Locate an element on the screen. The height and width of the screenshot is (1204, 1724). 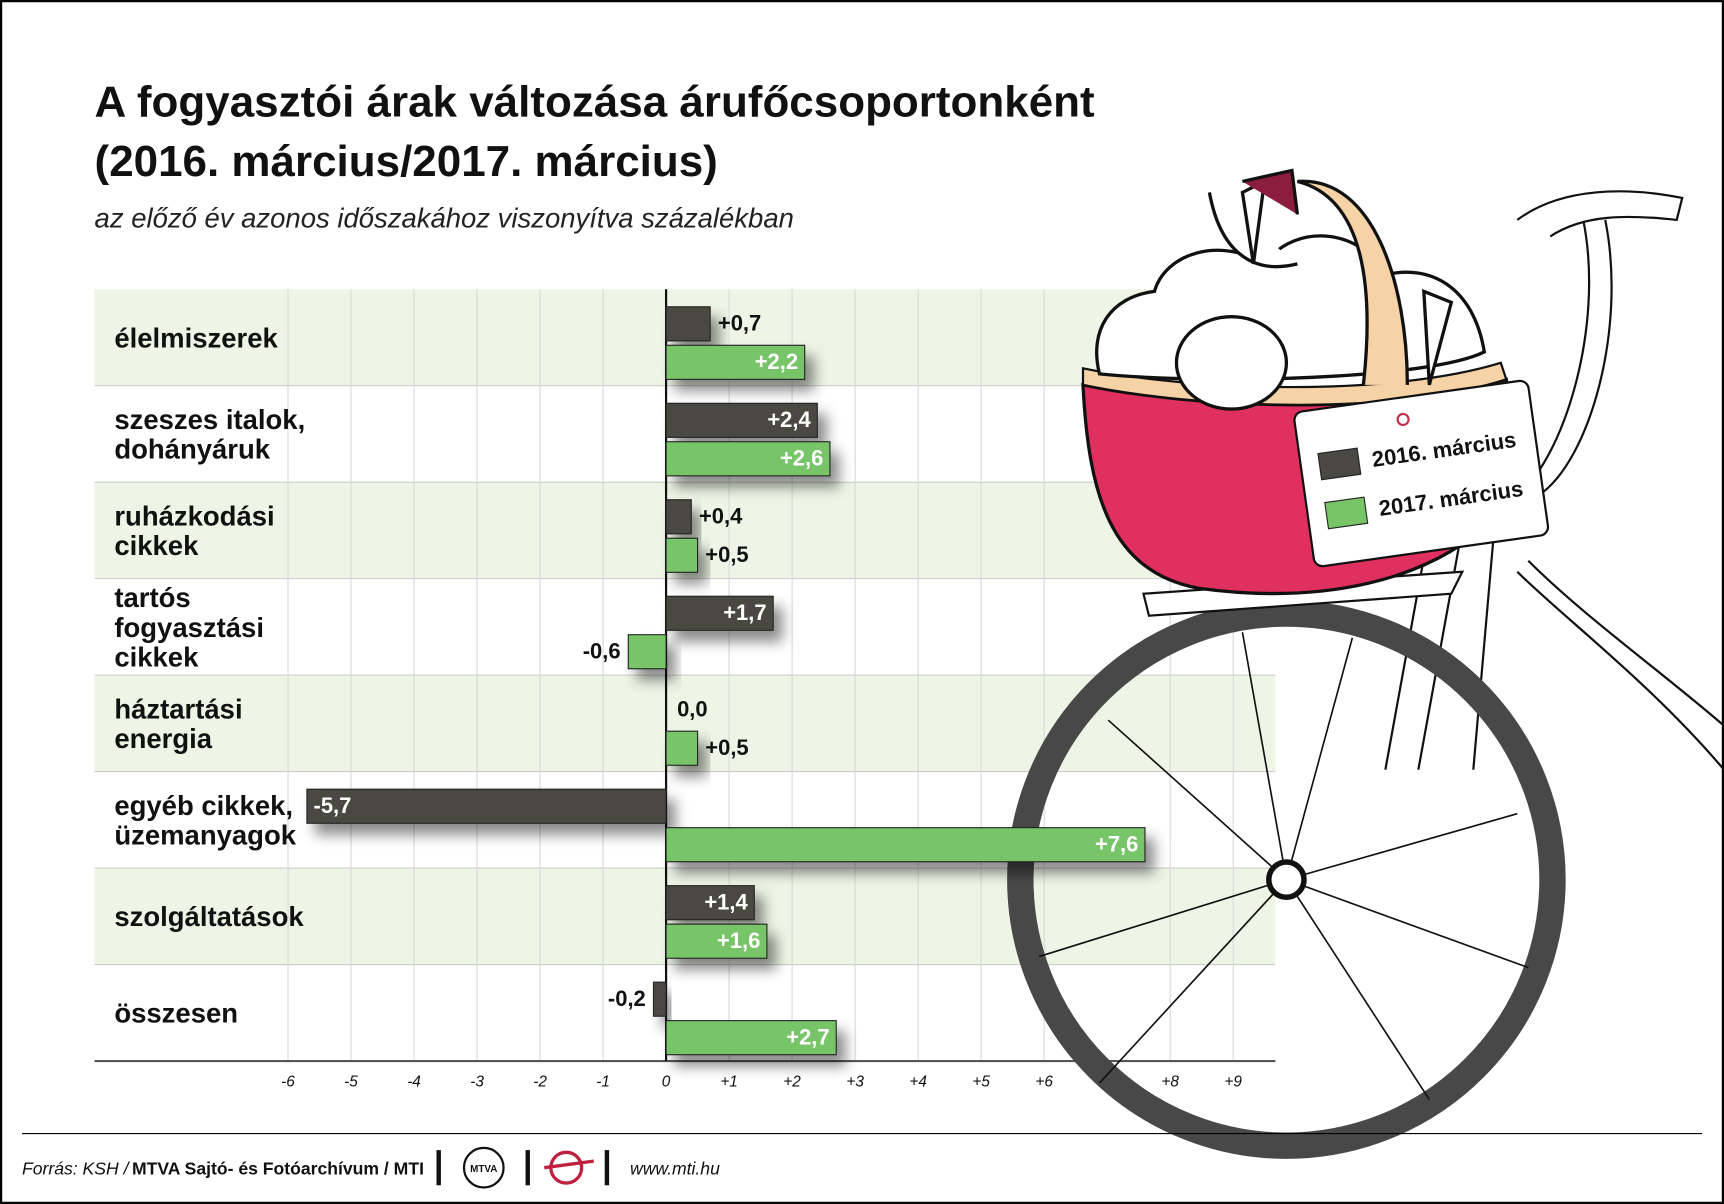
y-category-label: szolgáltatások is located at coordinates (209, 916).